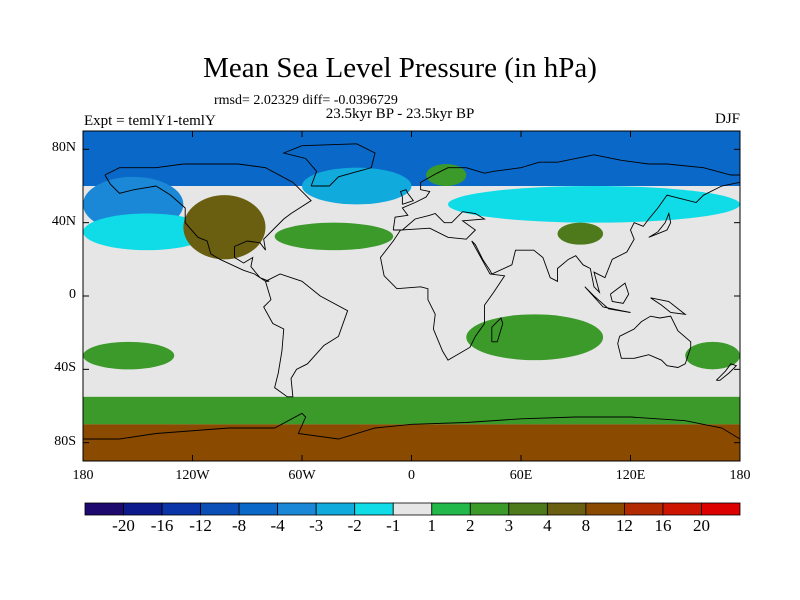 The height and width of the screenshot is (600, 800). I want to click on region-arctic-low, so click(411, 158).